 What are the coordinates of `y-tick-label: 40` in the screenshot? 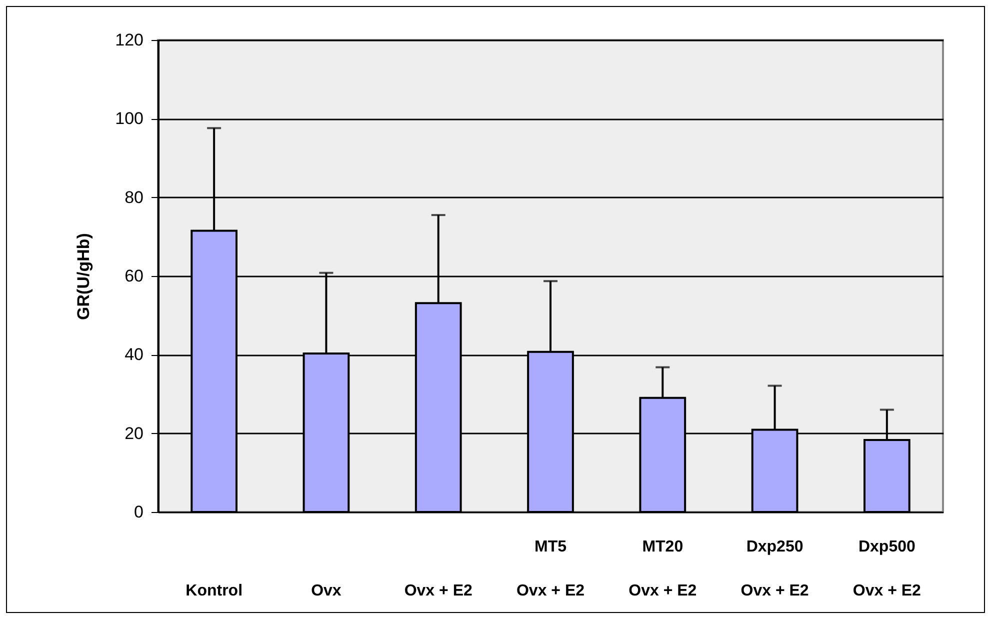 It's located at (134, 354).